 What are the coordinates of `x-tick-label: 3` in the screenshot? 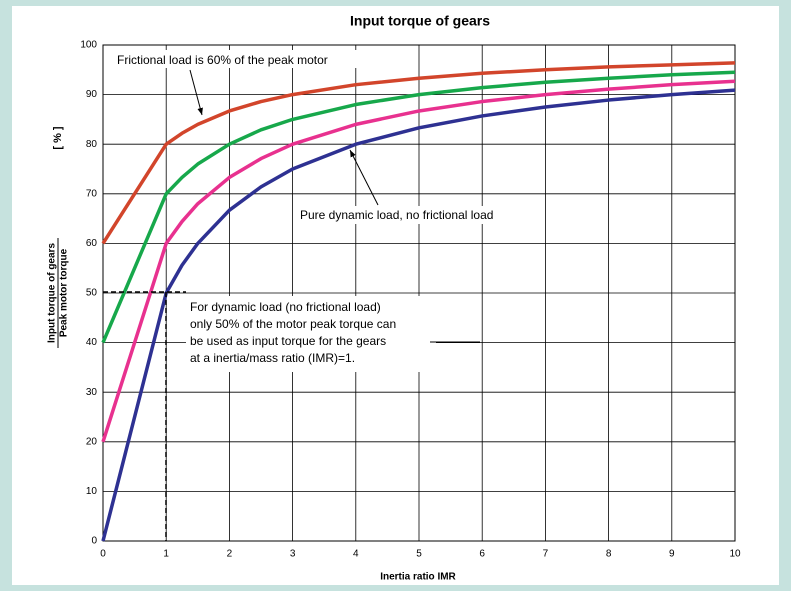 It's located at (293, 554).